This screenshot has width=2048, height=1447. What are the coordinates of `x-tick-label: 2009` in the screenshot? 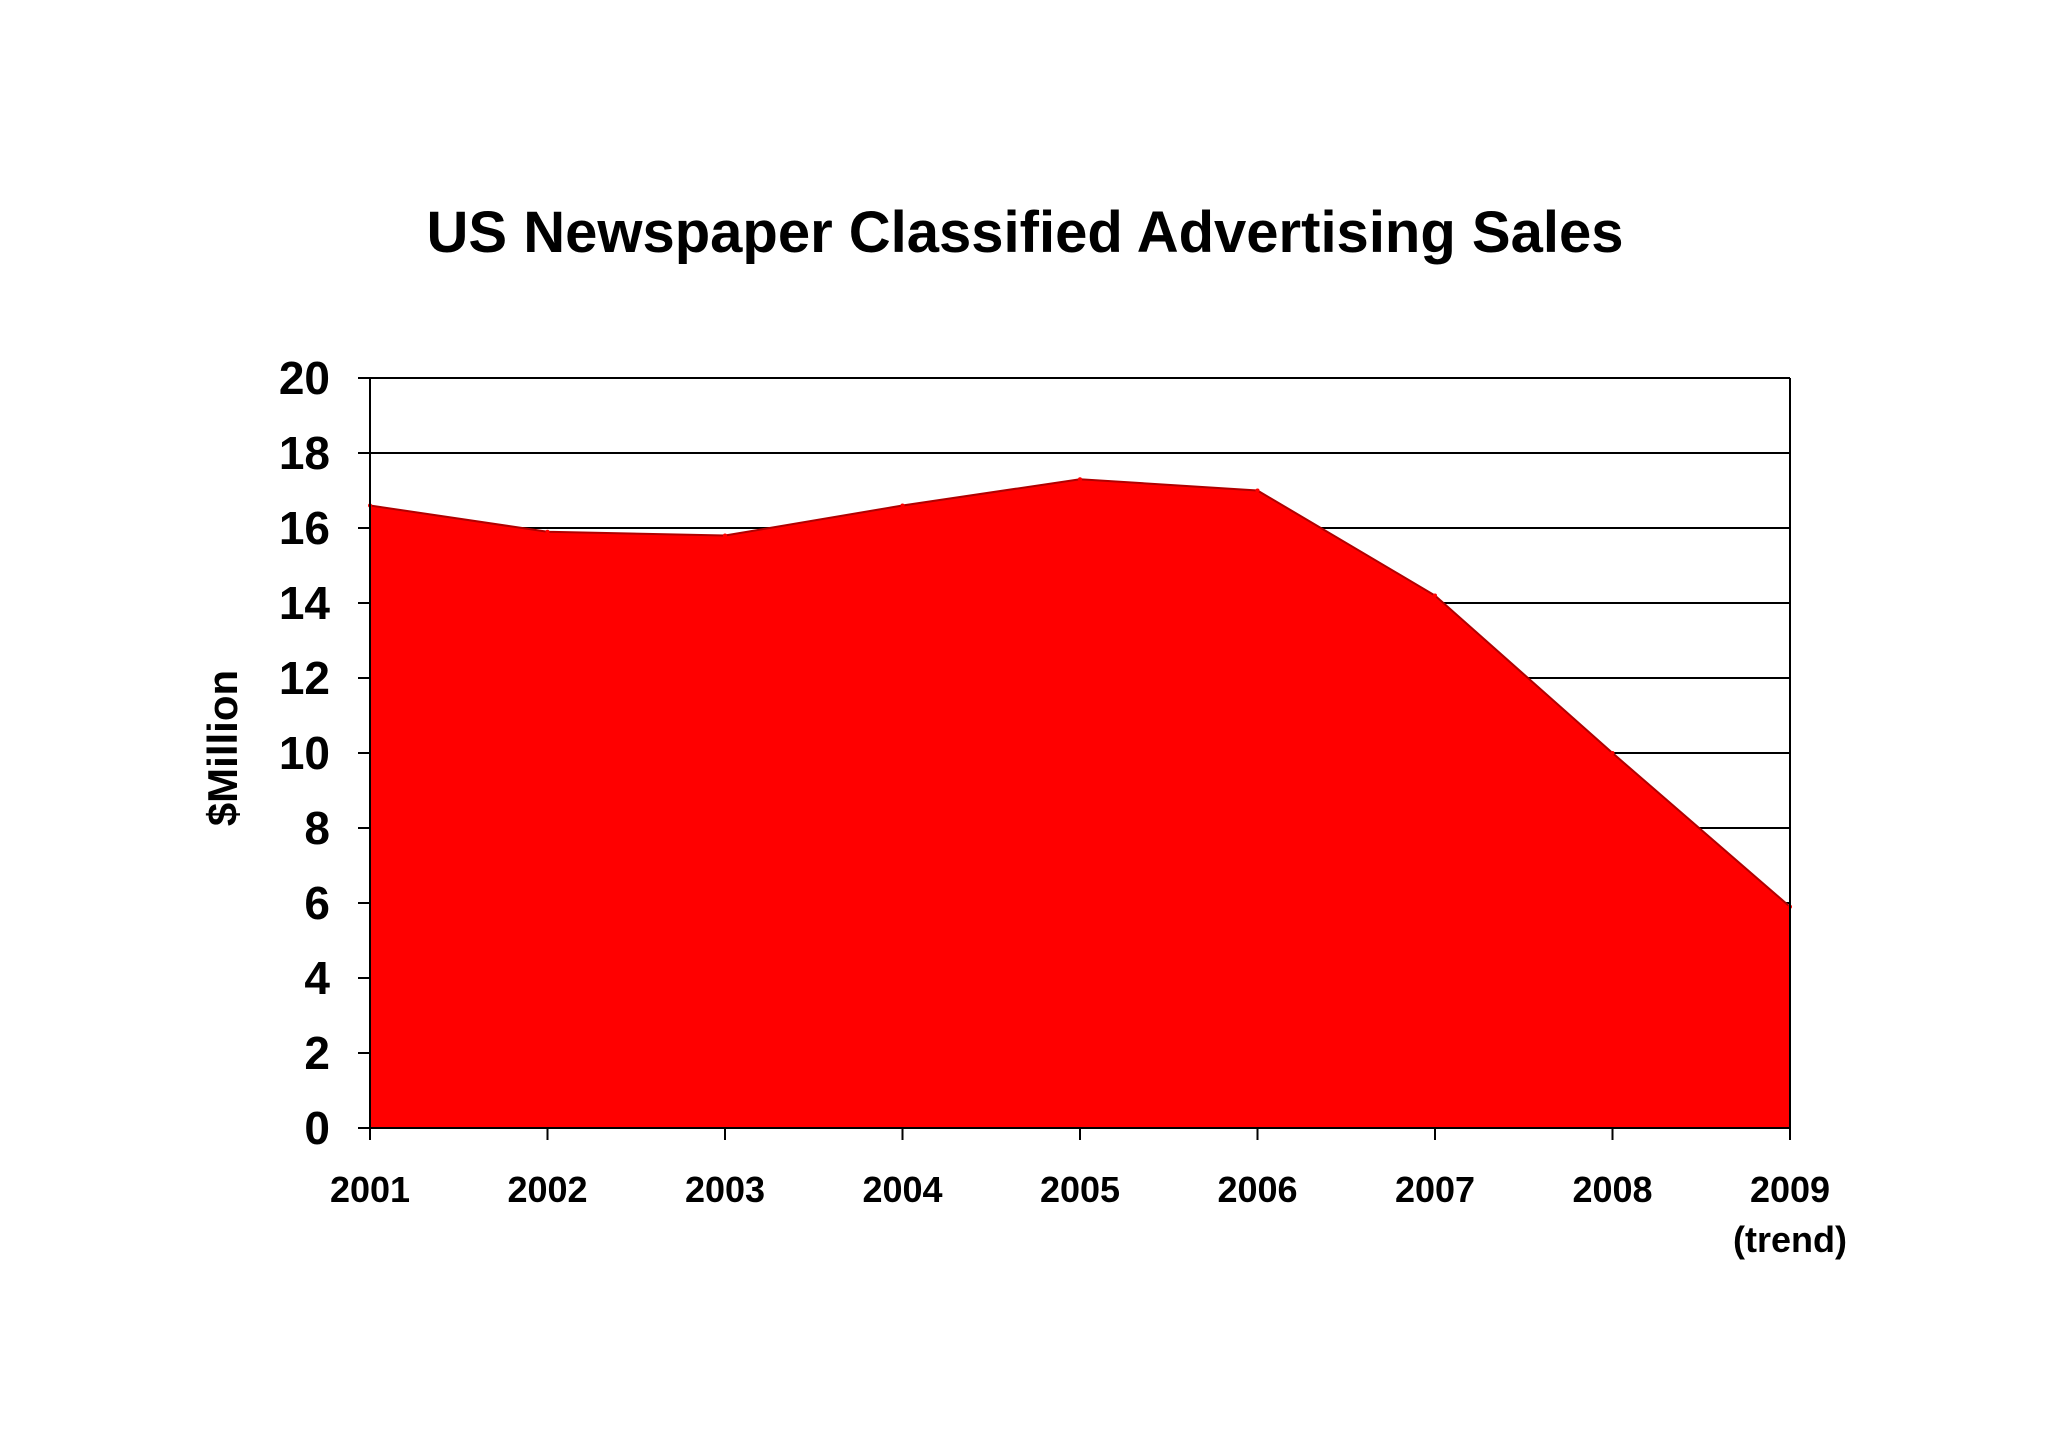 It's located at (1790, 1189).